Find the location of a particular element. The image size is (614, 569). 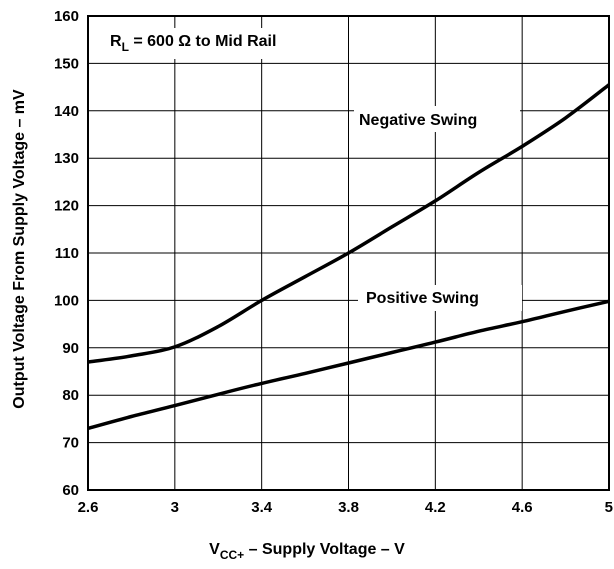

condition-sub: L is located at coordinates (125, 47).